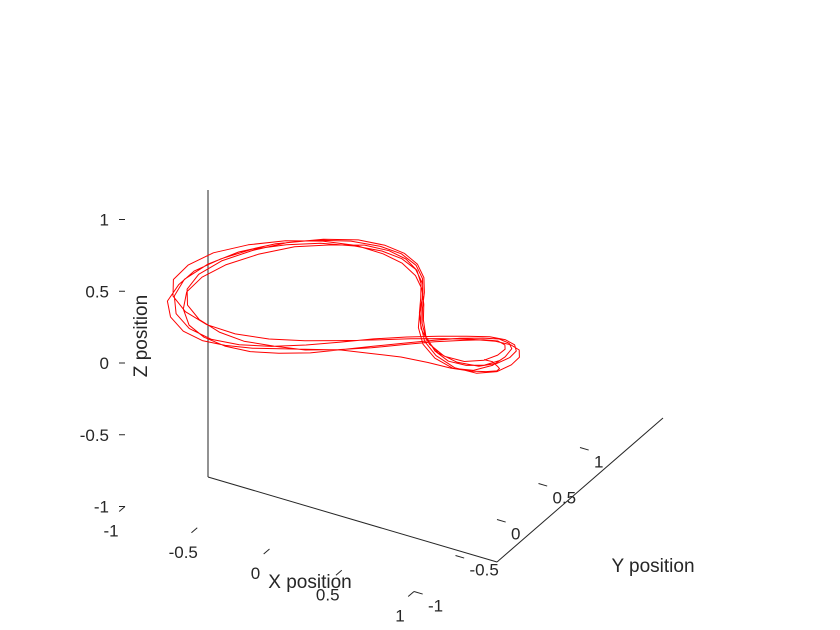 This screenshot has height=630, width=840. I want to click on y-axis-line, so click(580, 490).